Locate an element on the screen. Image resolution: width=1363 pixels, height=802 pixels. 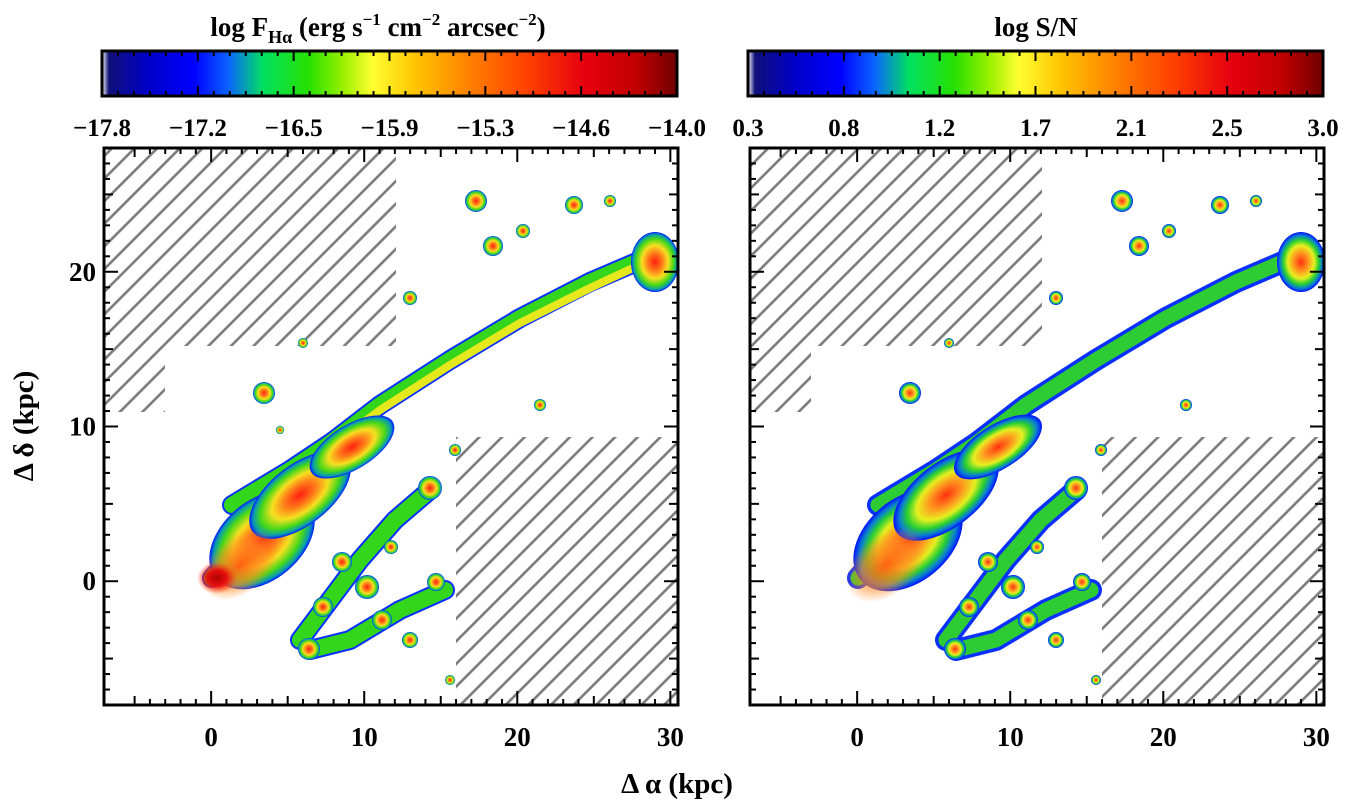
x-axis-label: Δ α (kpc) is located at coordinates (677, 784).